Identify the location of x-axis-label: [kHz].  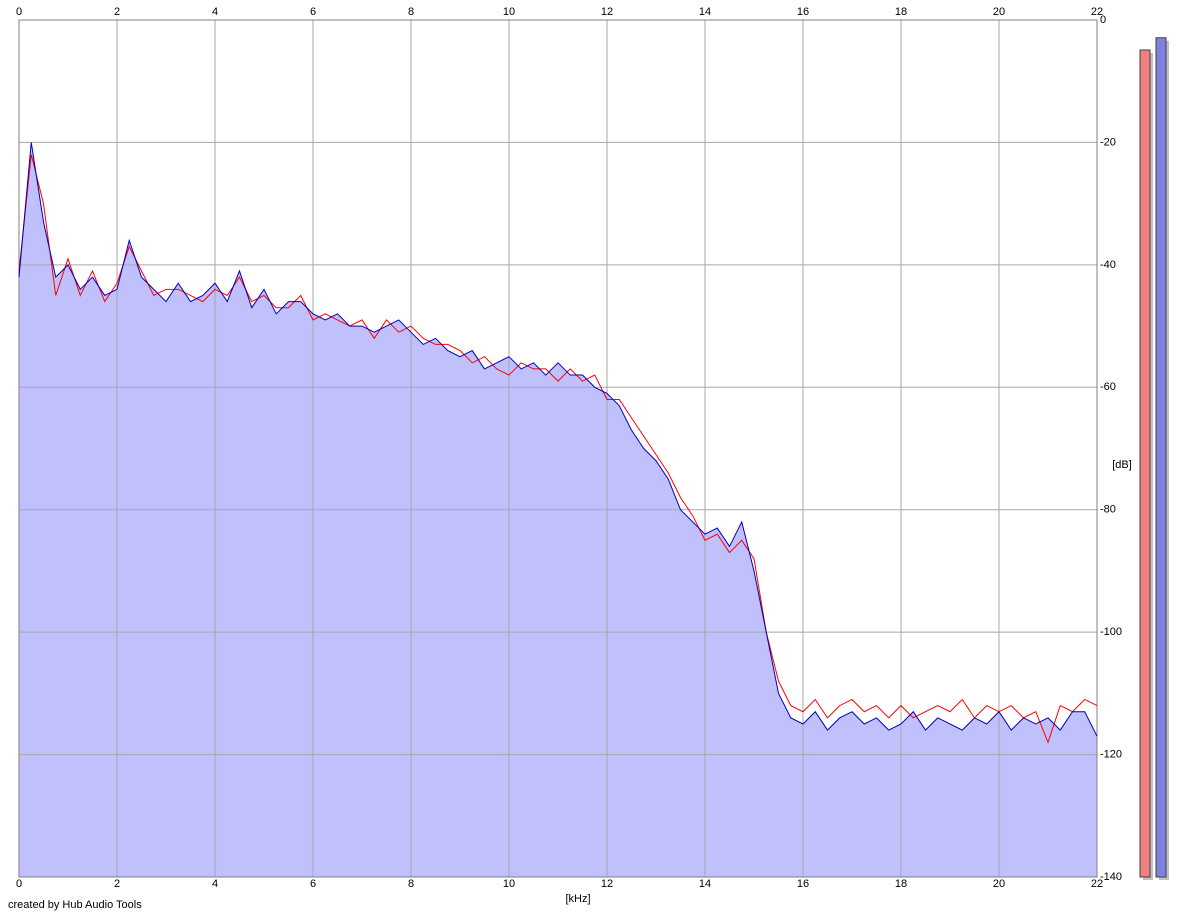
(577, 899).